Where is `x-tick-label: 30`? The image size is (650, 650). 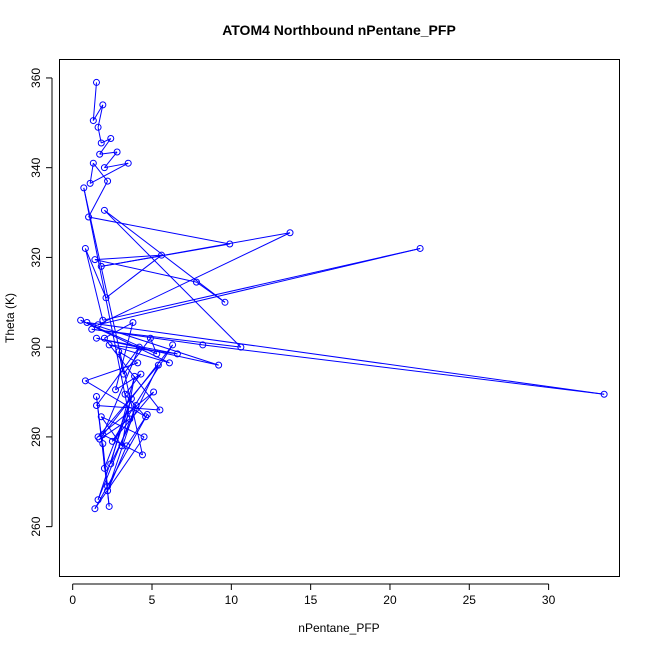
x-tick-label: 30 is located at coordinates (549, 600).